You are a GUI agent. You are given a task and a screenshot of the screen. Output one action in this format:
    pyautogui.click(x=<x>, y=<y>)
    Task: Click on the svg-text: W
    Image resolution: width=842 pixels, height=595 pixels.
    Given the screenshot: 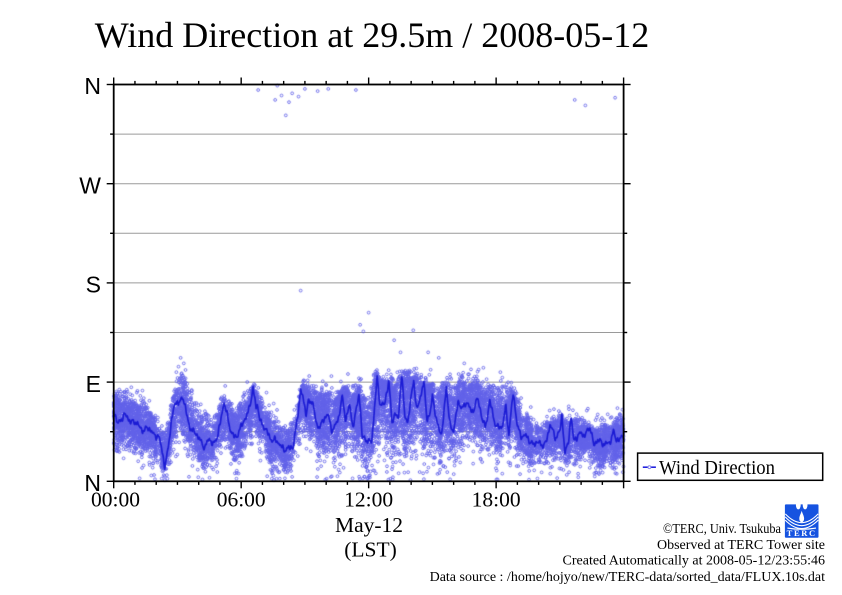 What is the action you would take?
    pyautogui.click(x=90, y=185)
    